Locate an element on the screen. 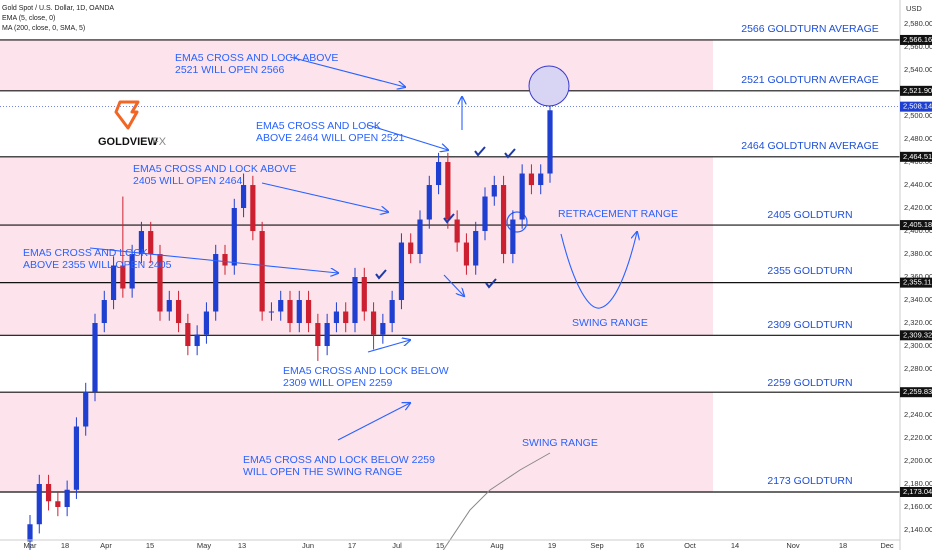  x-tick-label: 18 is located at coordinates (843, 545).